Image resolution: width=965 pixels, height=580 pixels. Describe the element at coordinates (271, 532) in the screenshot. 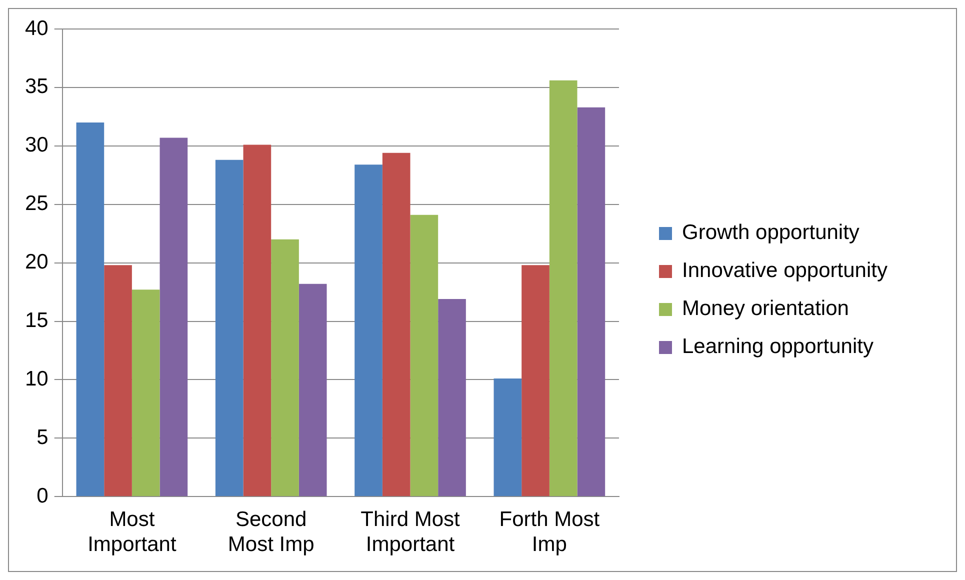

I see `x-tick-label: Second Most Imp` at that location.